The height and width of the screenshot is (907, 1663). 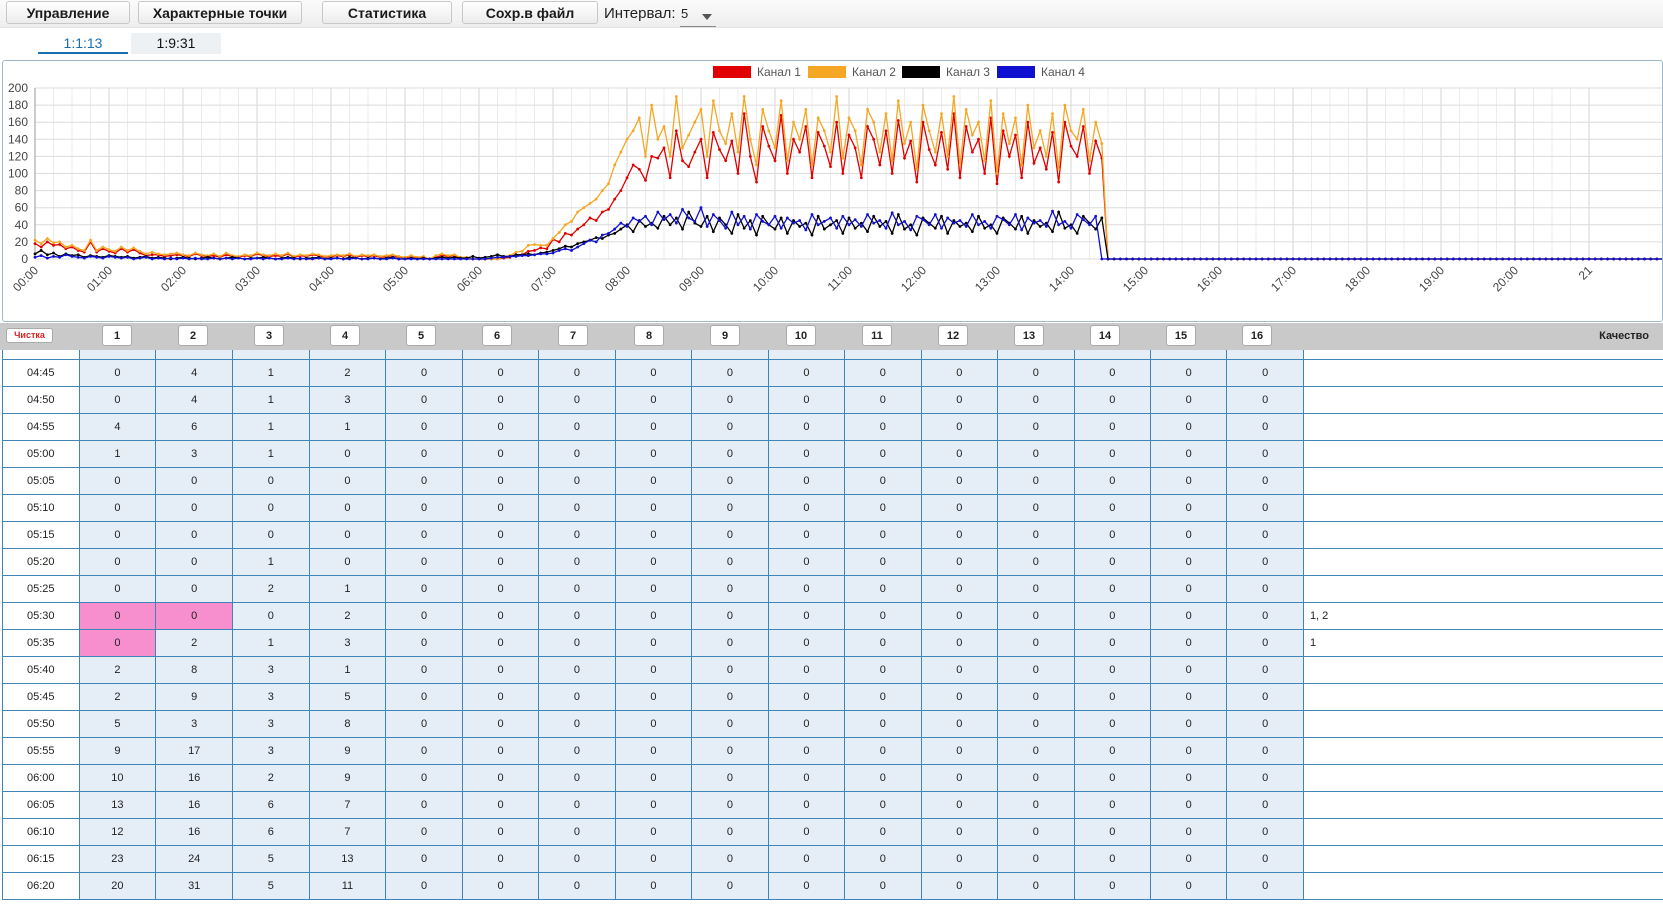 I want to click on column-header-2: 2, so click(x=193, y=335).